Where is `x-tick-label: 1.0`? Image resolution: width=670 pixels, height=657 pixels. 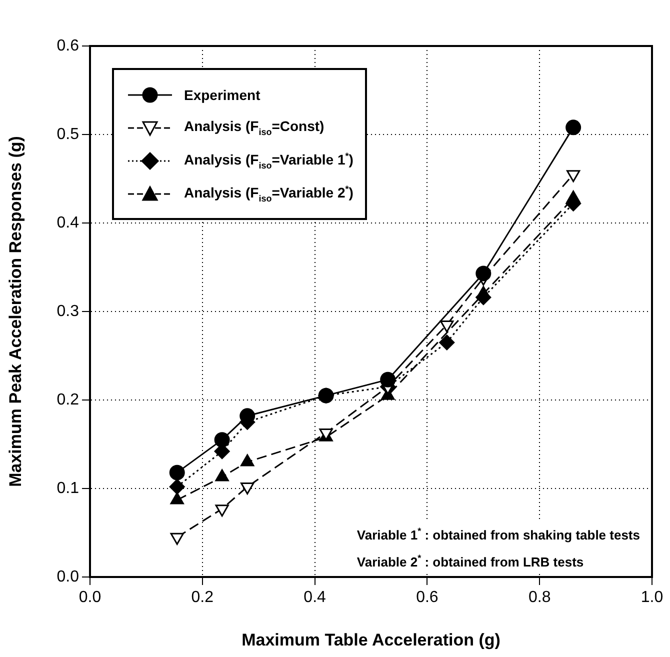
x-tick-label: 1.0 is located at coordinates (652, 597).